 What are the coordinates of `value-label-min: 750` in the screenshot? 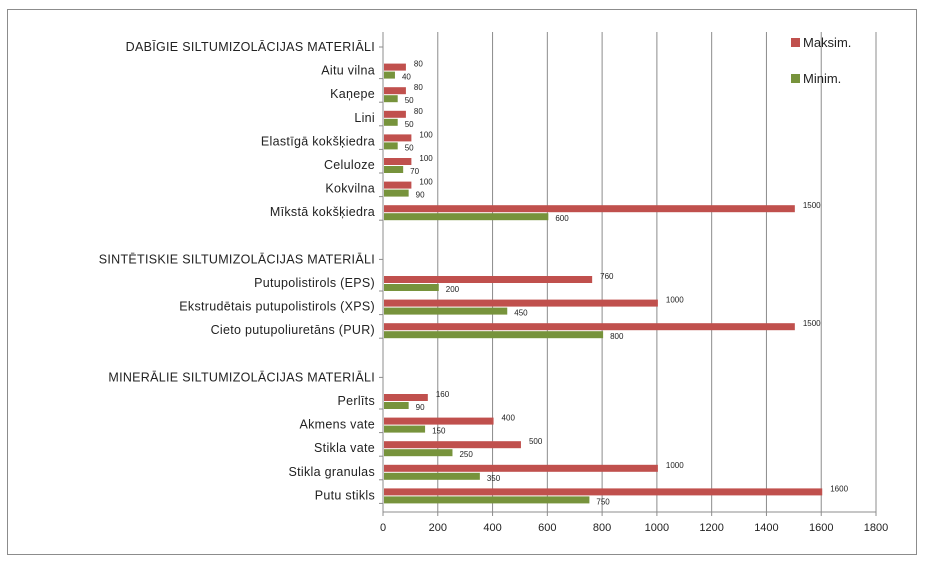 It's located at (603, 501).